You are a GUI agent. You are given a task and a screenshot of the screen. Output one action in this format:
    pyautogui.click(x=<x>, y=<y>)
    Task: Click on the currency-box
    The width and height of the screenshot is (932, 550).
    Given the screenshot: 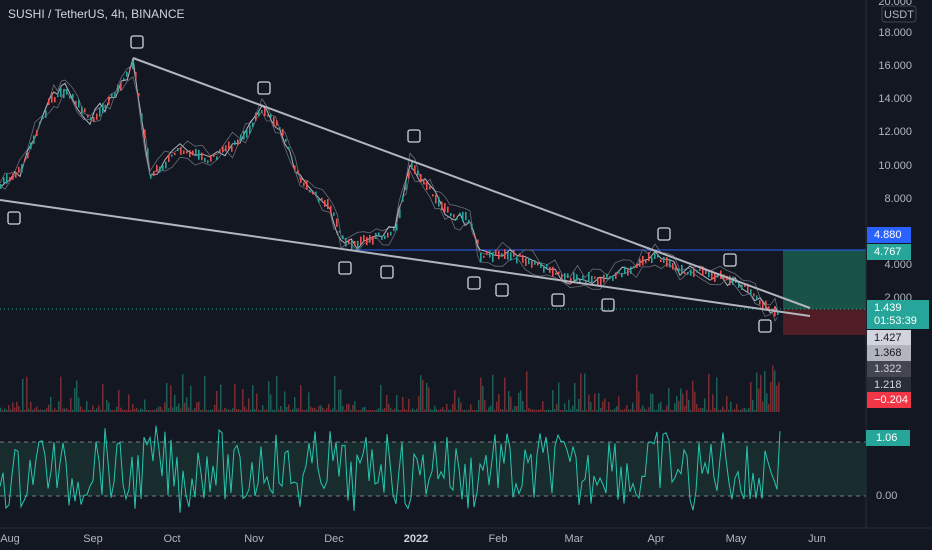 What is the action you would take?
    pyautogui.click(x=899, y=14)
    